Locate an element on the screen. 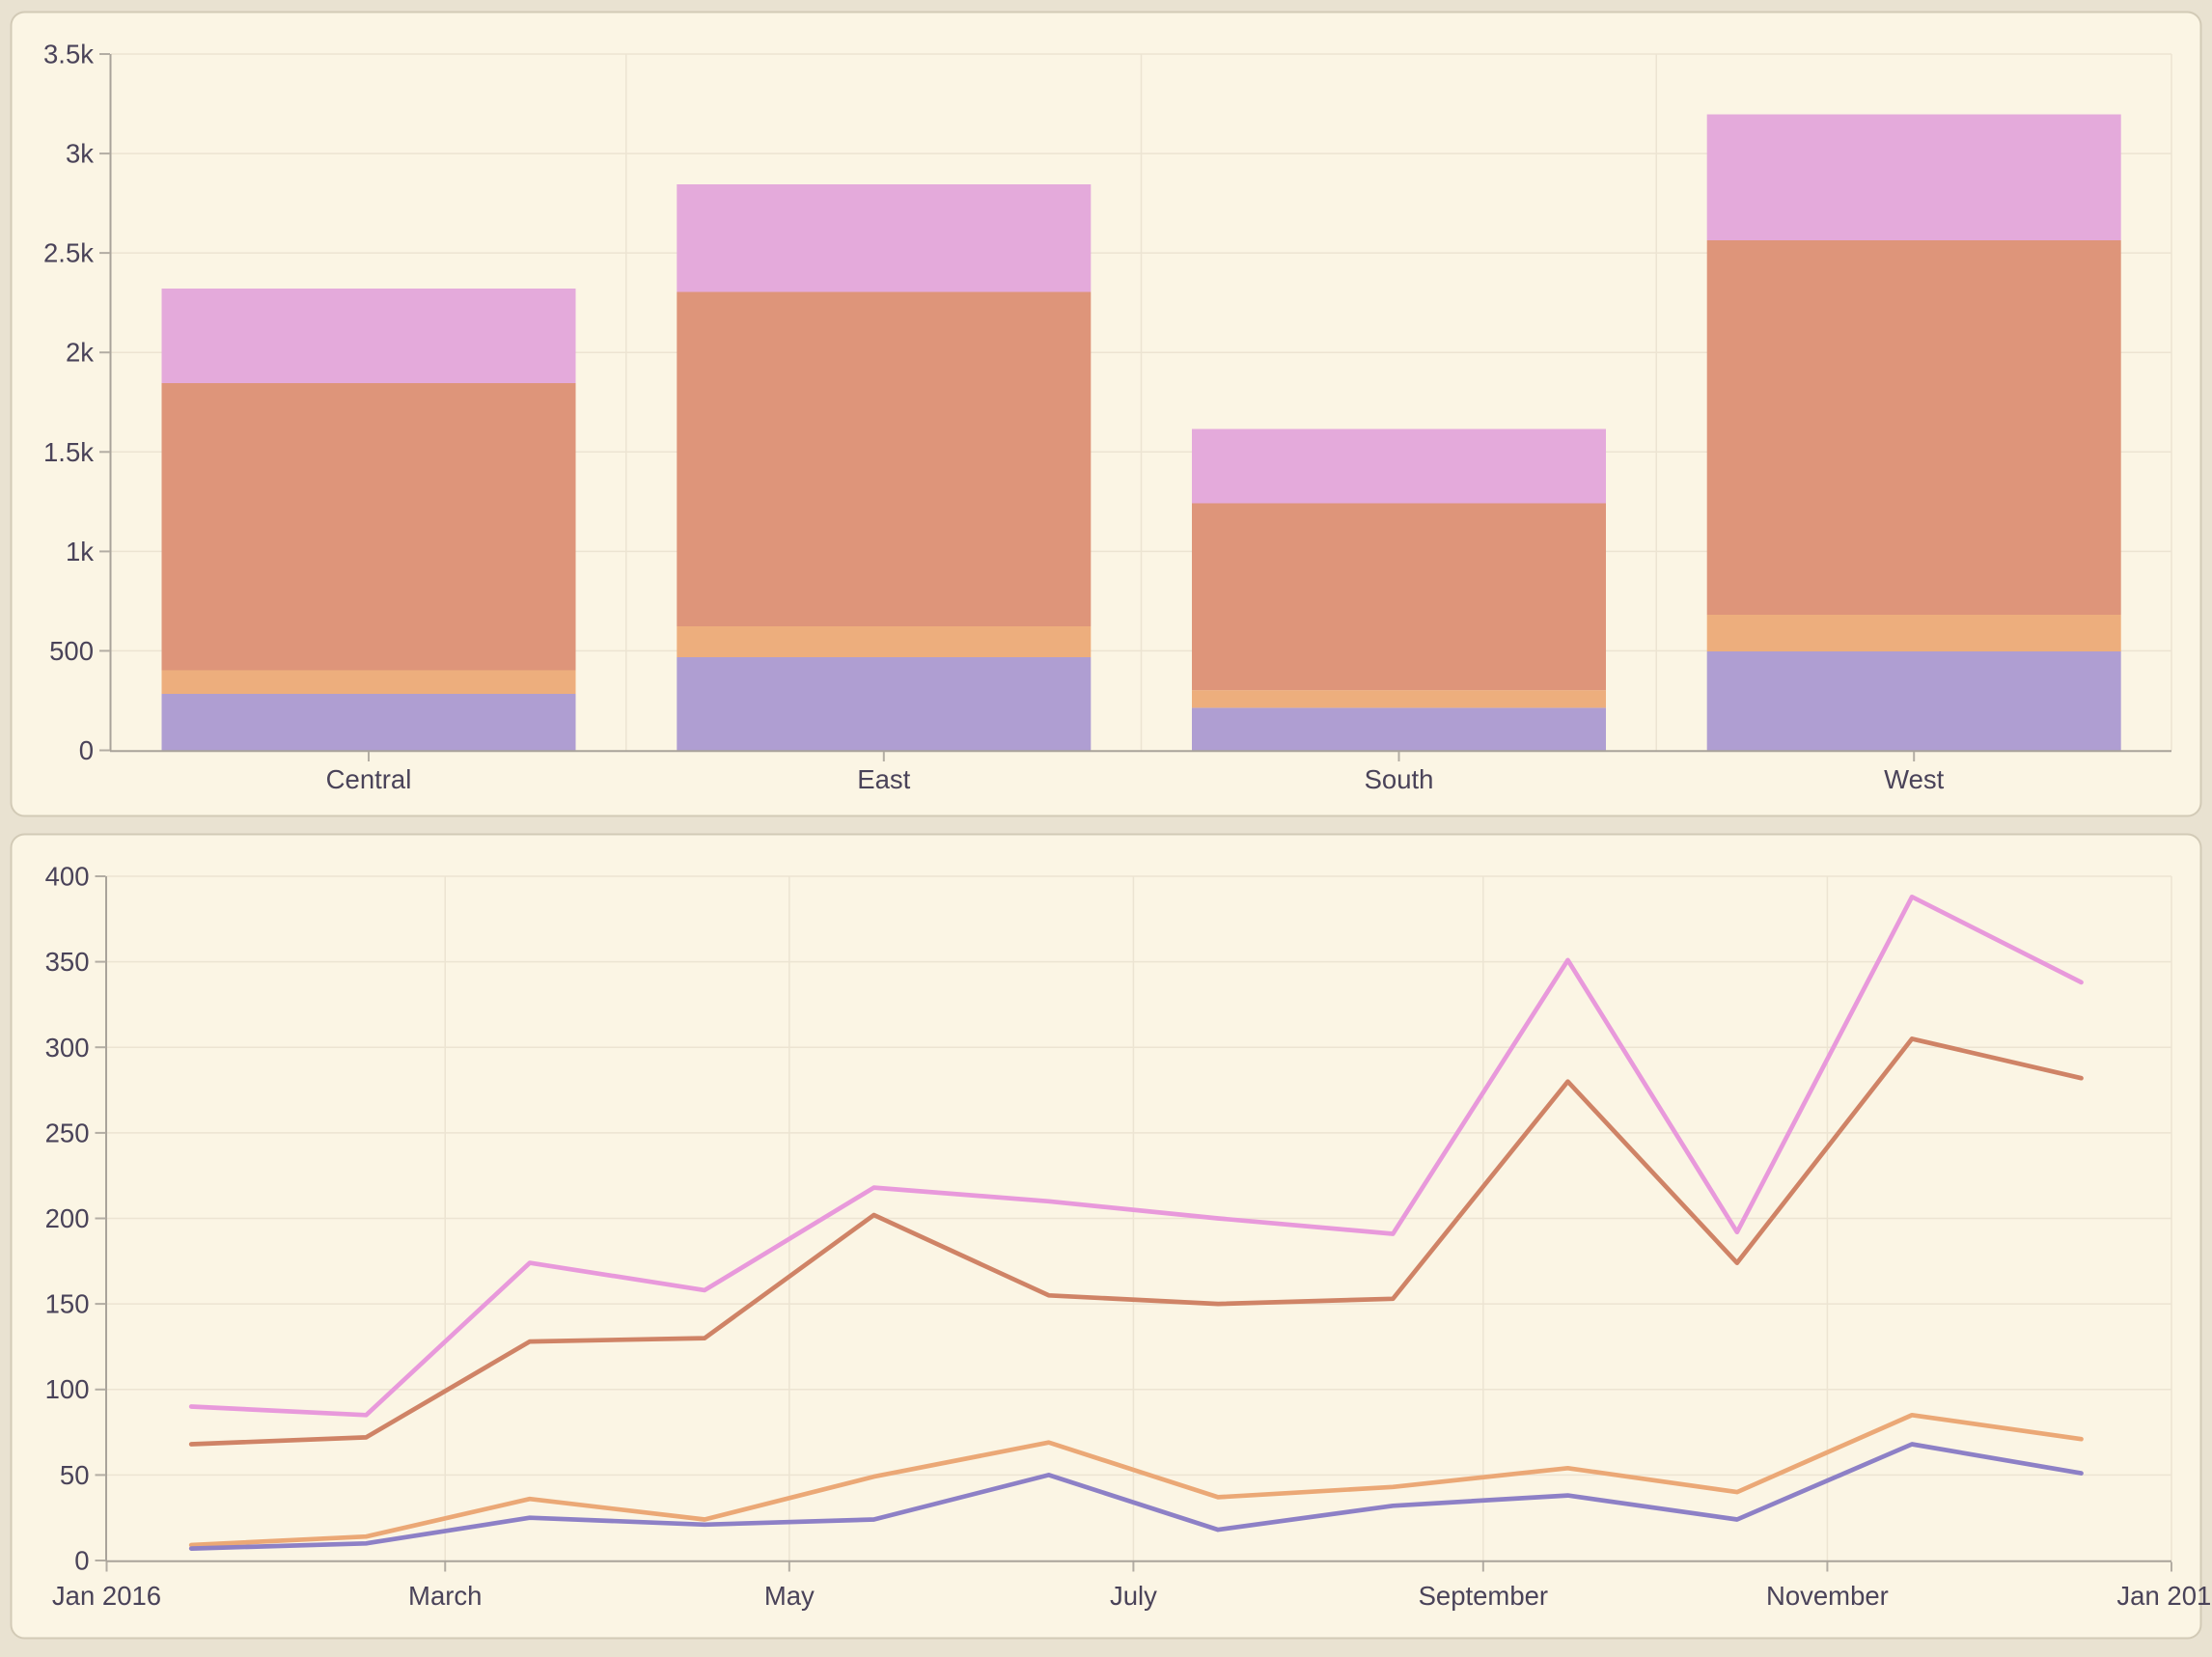 The image size is (2212, 1657). svg-text: West is located at coordinates (1914, 779).